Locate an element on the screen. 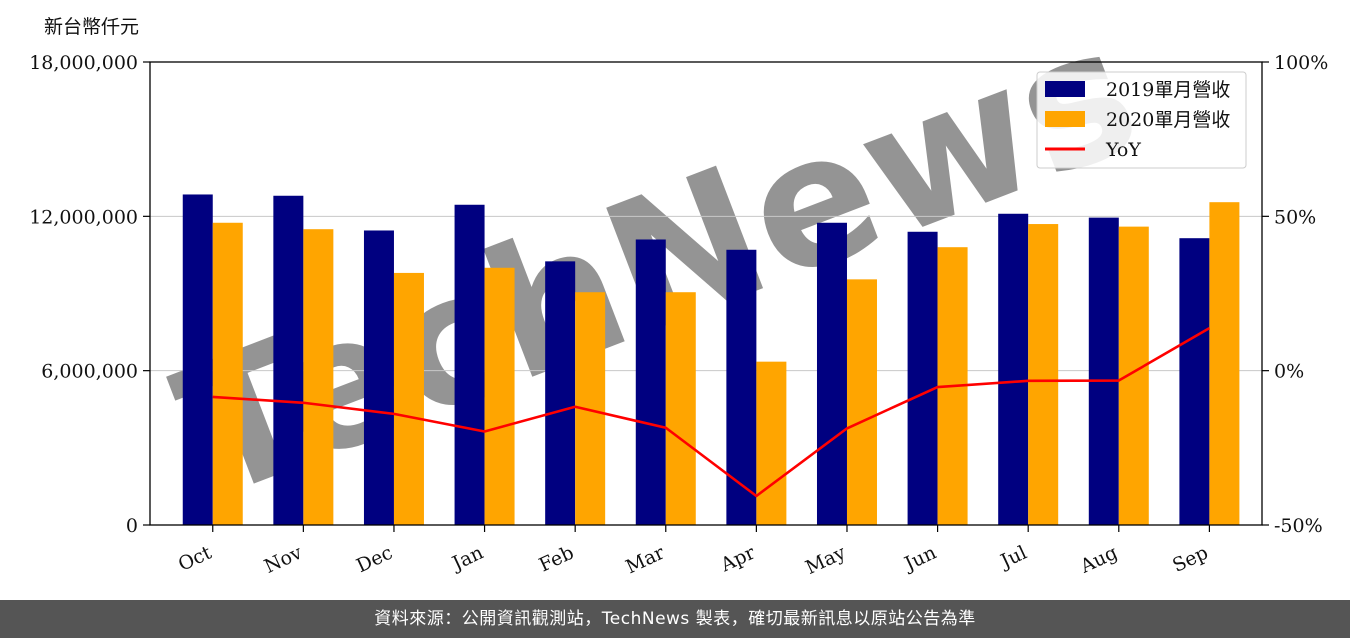 Image resolution: width=1350 pixels, height=638 pixels. x-tick-label-oct: Oct is located at coordinates (195, 558).